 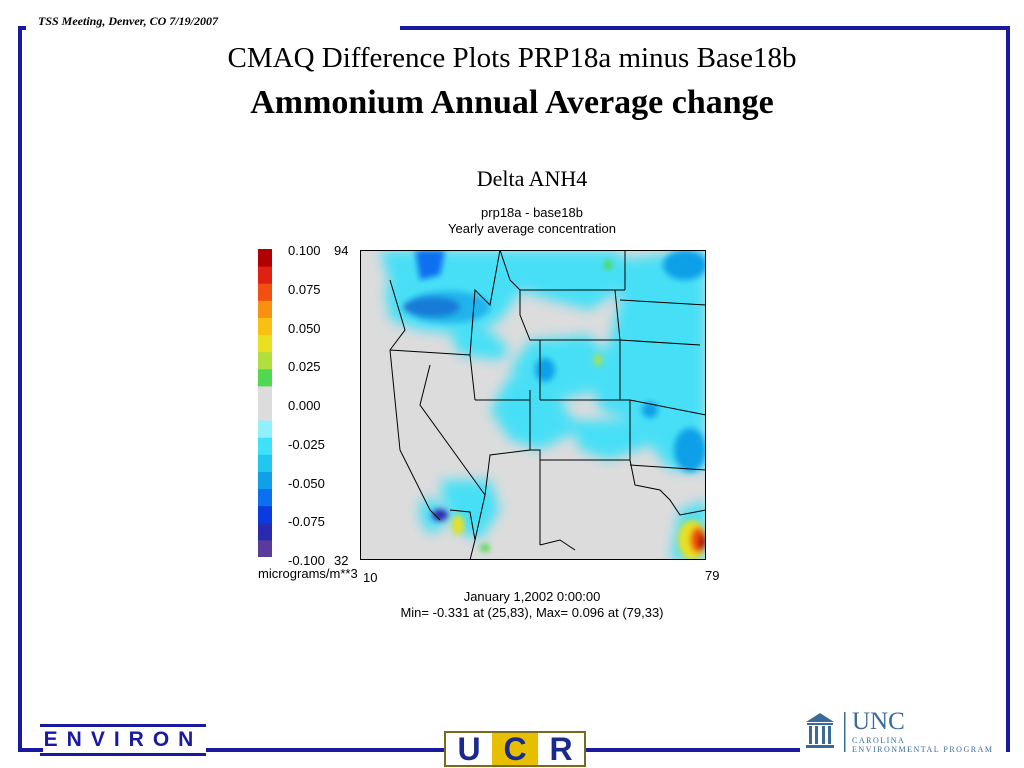 What do you see at coordinates (304, 289) in the screenshot?
I see `colorbar-tick-label: 0.075` at bounding box center [304, 289].